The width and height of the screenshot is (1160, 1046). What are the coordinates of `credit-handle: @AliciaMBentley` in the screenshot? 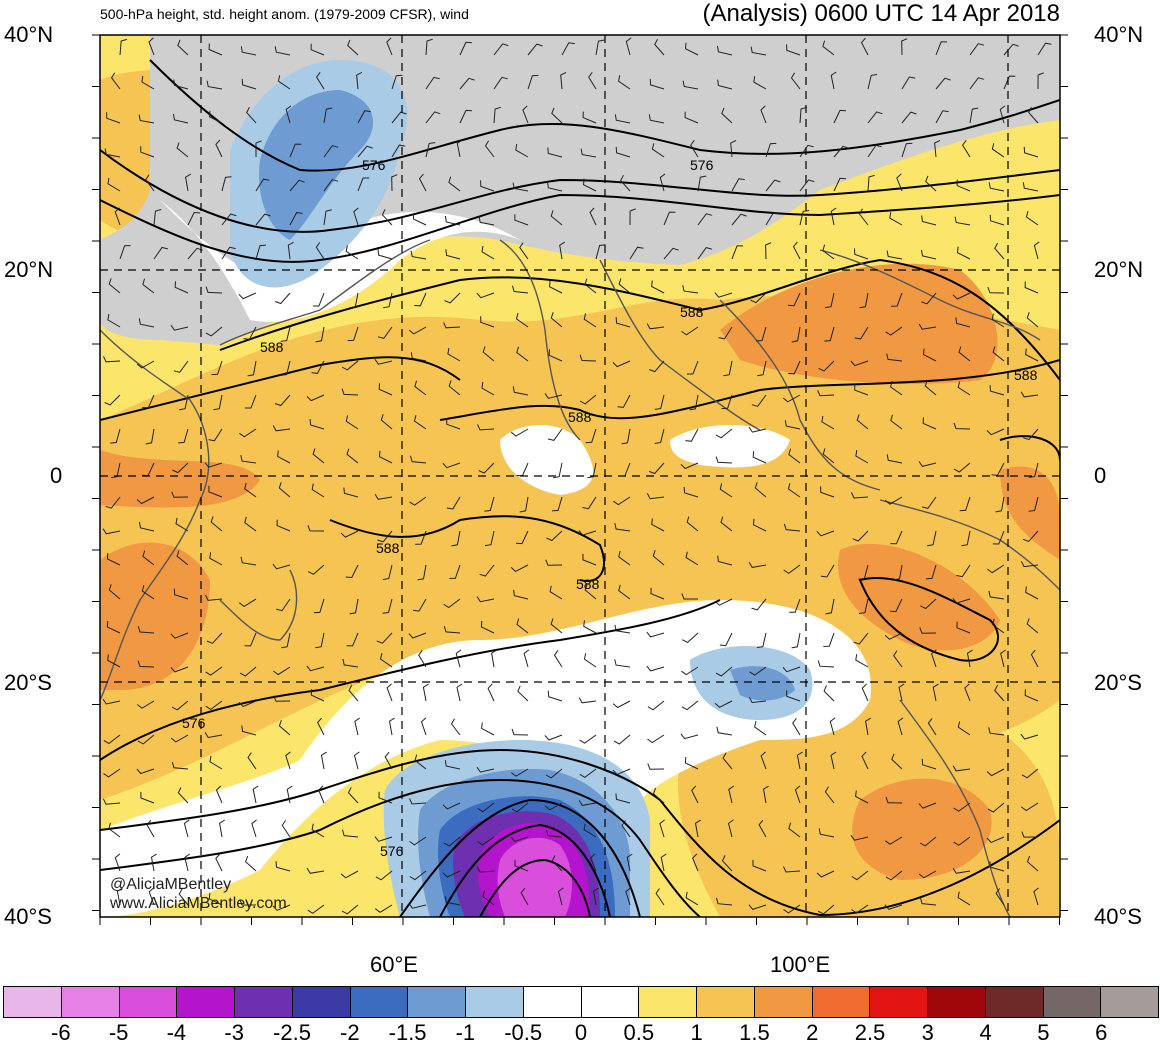 It's located at (171, 884).